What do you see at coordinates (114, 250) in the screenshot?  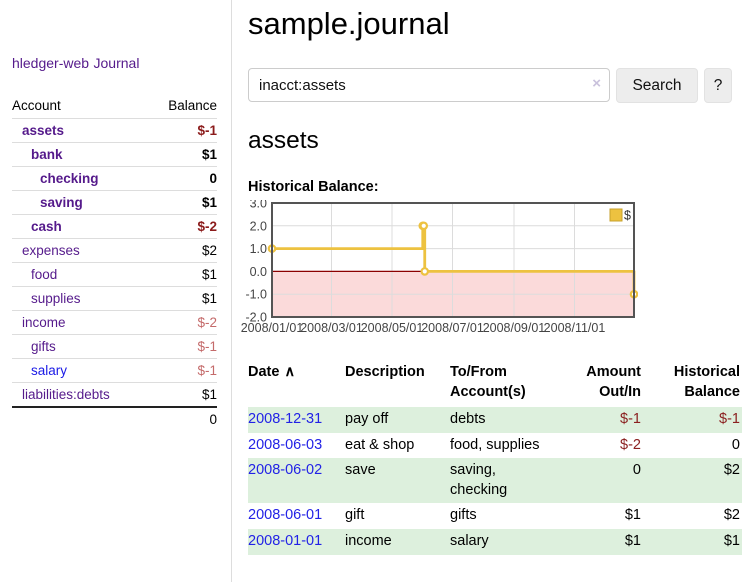 I see `account-row: expenses $2` at bounding box center [114, 250].